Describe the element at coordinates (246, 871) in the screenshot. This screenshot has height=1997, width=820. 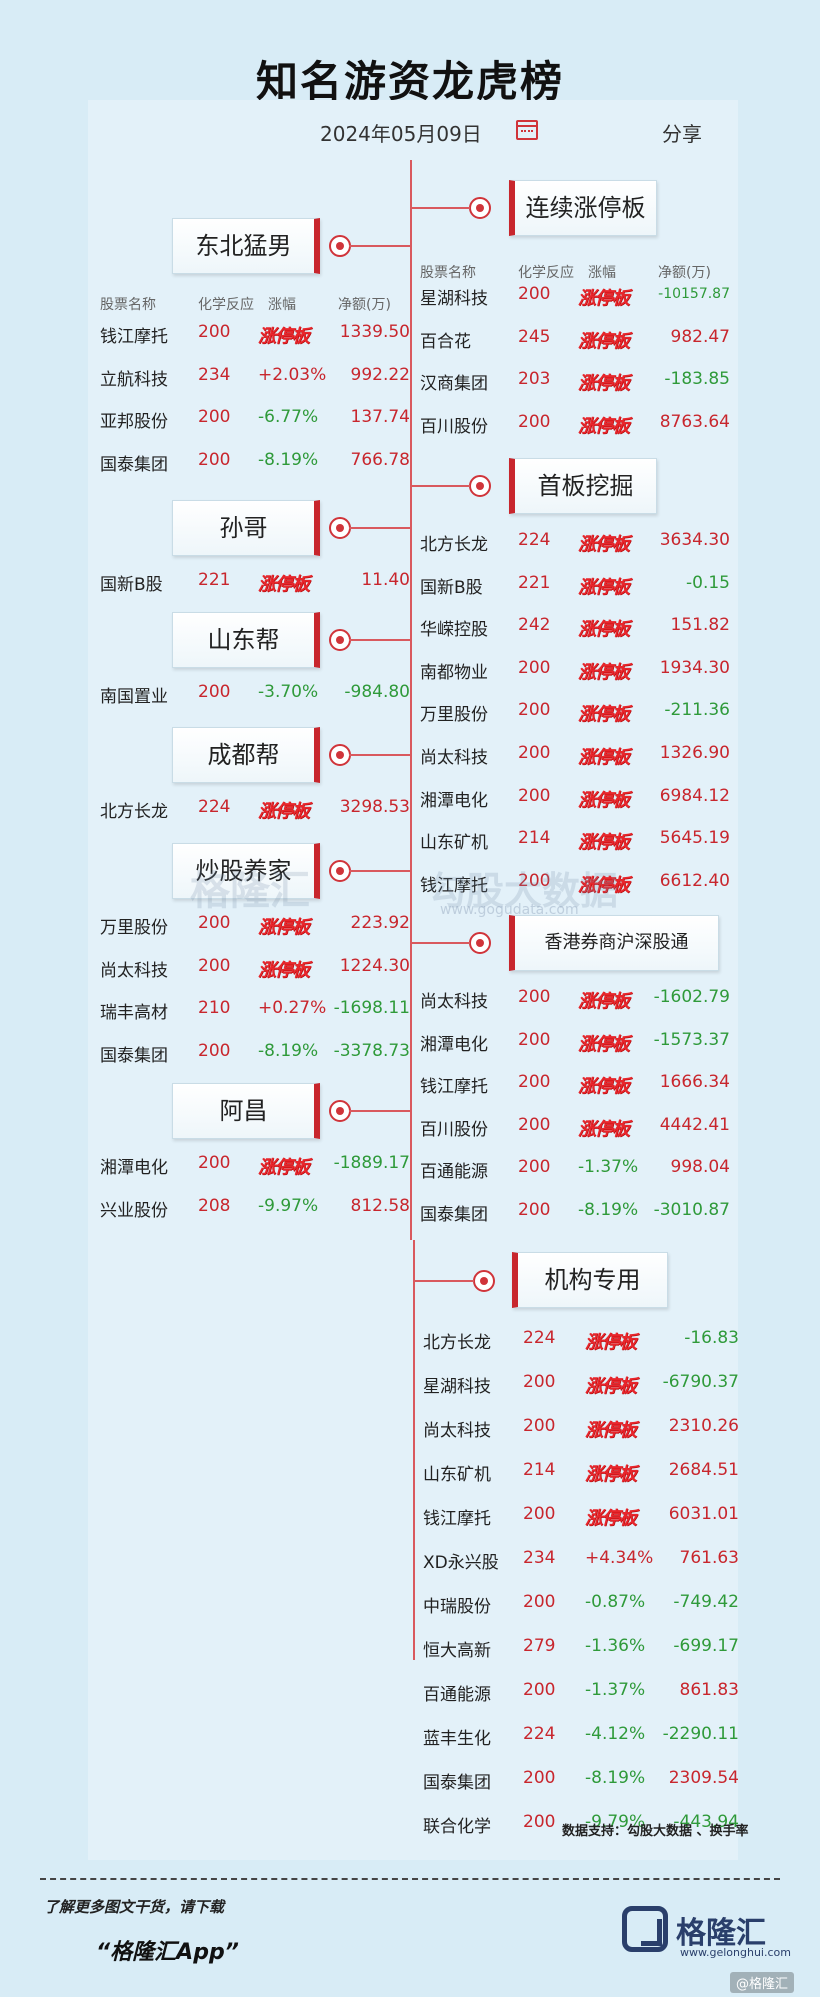
I see `group-tag-left-4: 炒股养家` at that location.